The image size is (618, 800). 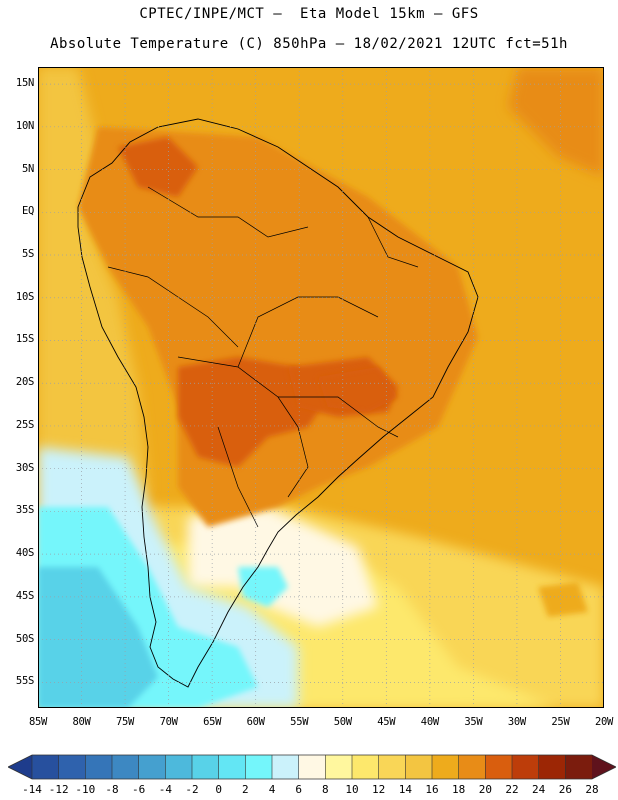 I want to click on latitude-tick-label: 45S, so click(x=24, y=595).